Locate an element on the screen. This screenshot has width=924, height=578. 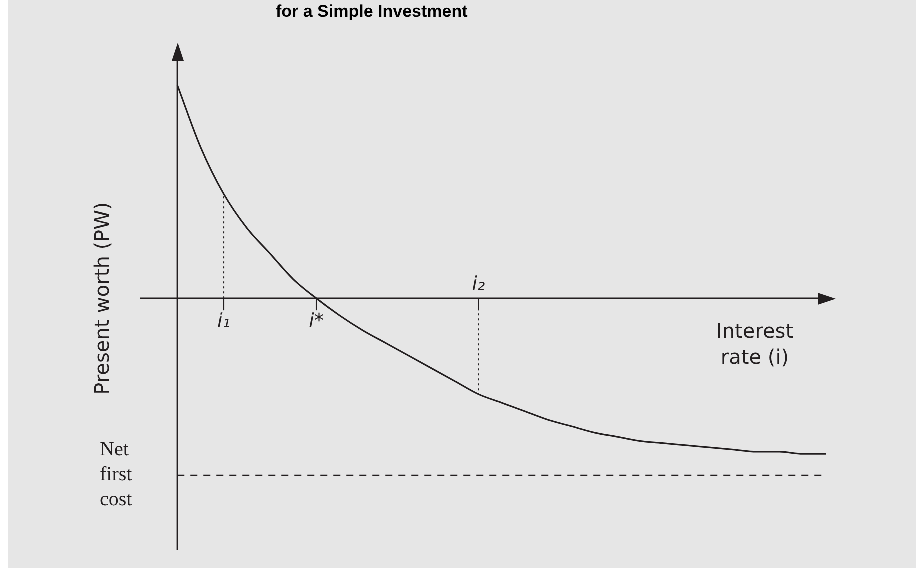
ref-line-label: Net first cost is located at coordinates (116, 474).